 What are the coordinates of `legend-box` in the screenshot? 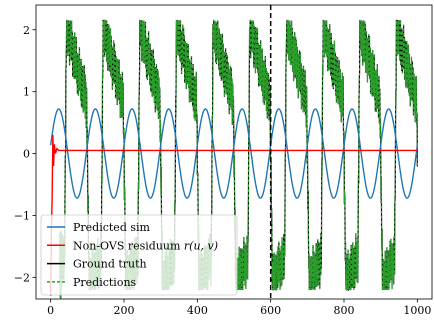 It's located at (139, 255).